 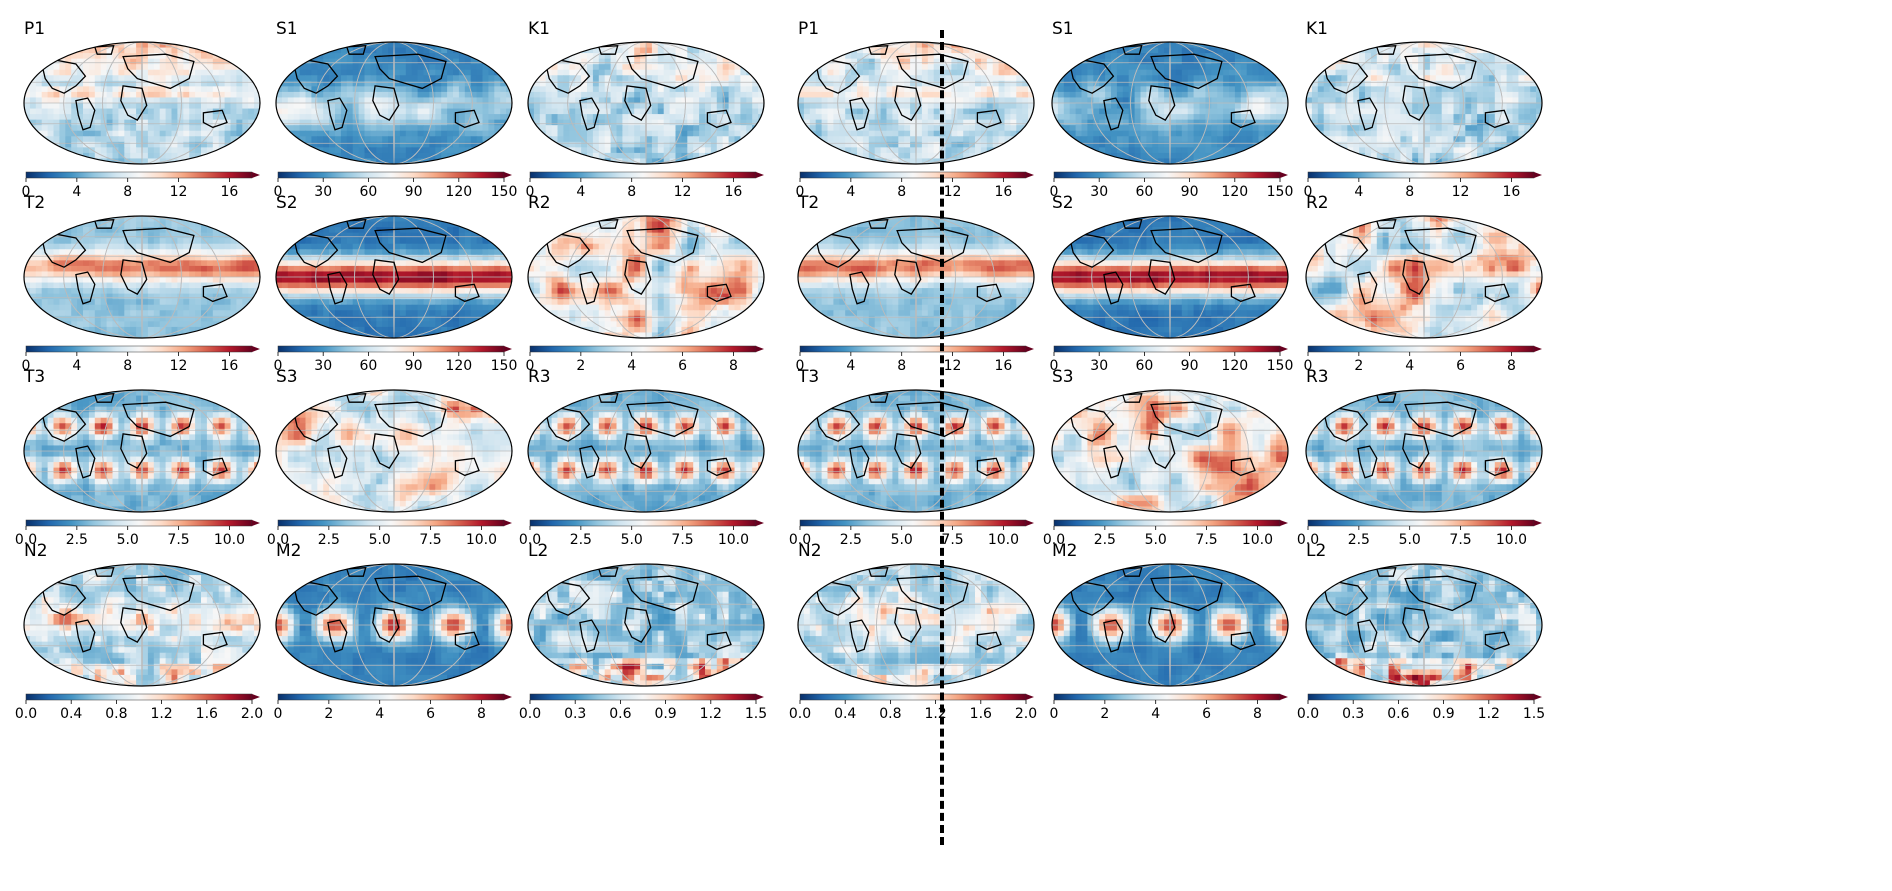 What do you see at coordinates (1063, 29) in the screenshot?
I see `panel-label: S1` at bounding box center [1063, 29].